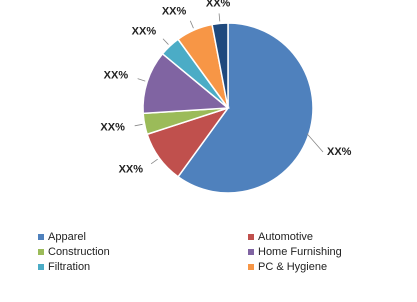 This screenshot has height=302, width=417. What do you see at coordinates (285, 237) in the screenshot?
I see `legend-label: Automotive` at bounding box center [285, 237].